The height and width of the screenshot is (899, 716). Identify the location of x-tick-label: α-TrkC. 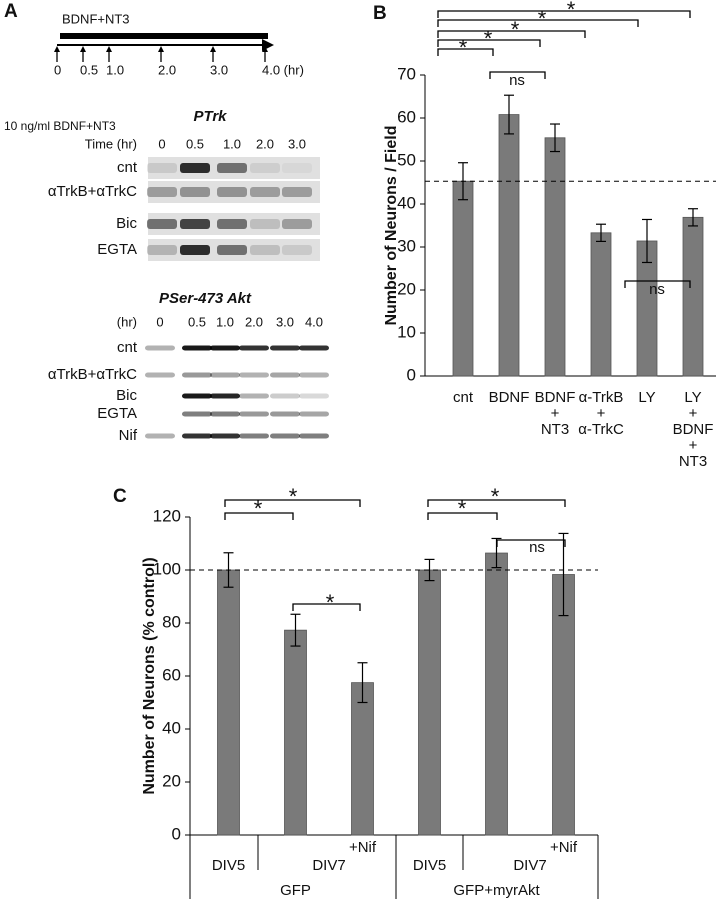
(601, 429).